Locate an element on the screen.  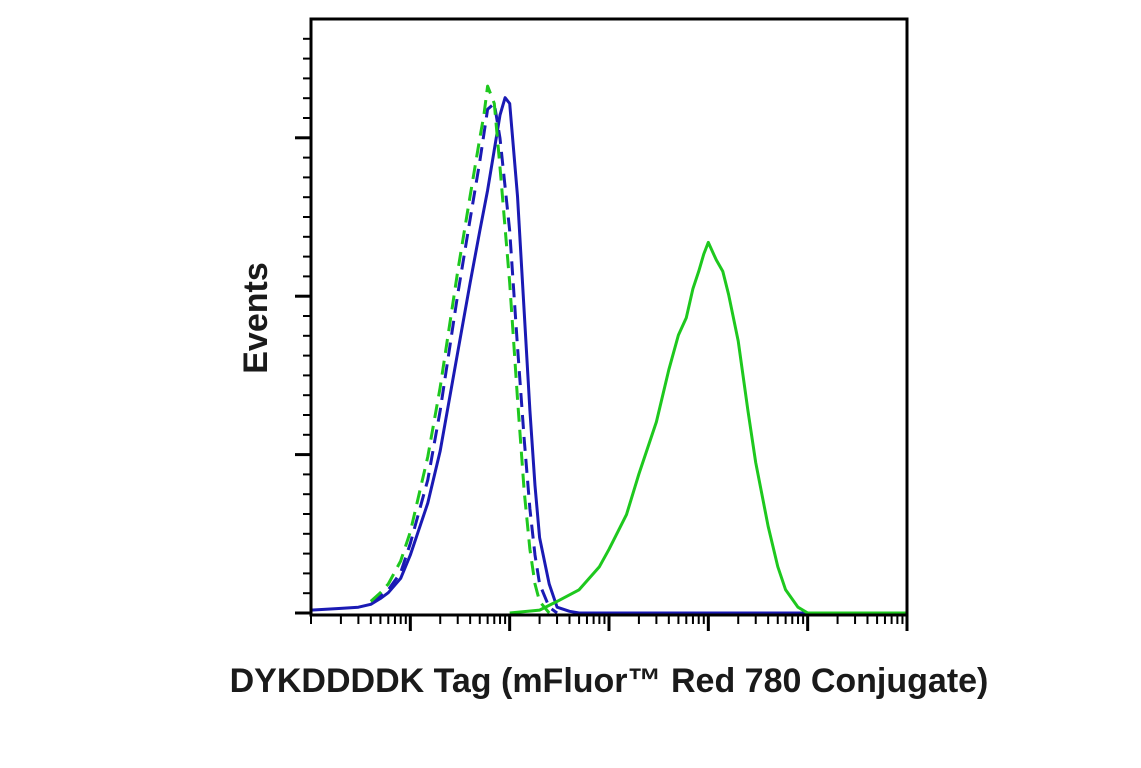
y-axis-title: Events is located at coordinates (256, 318).